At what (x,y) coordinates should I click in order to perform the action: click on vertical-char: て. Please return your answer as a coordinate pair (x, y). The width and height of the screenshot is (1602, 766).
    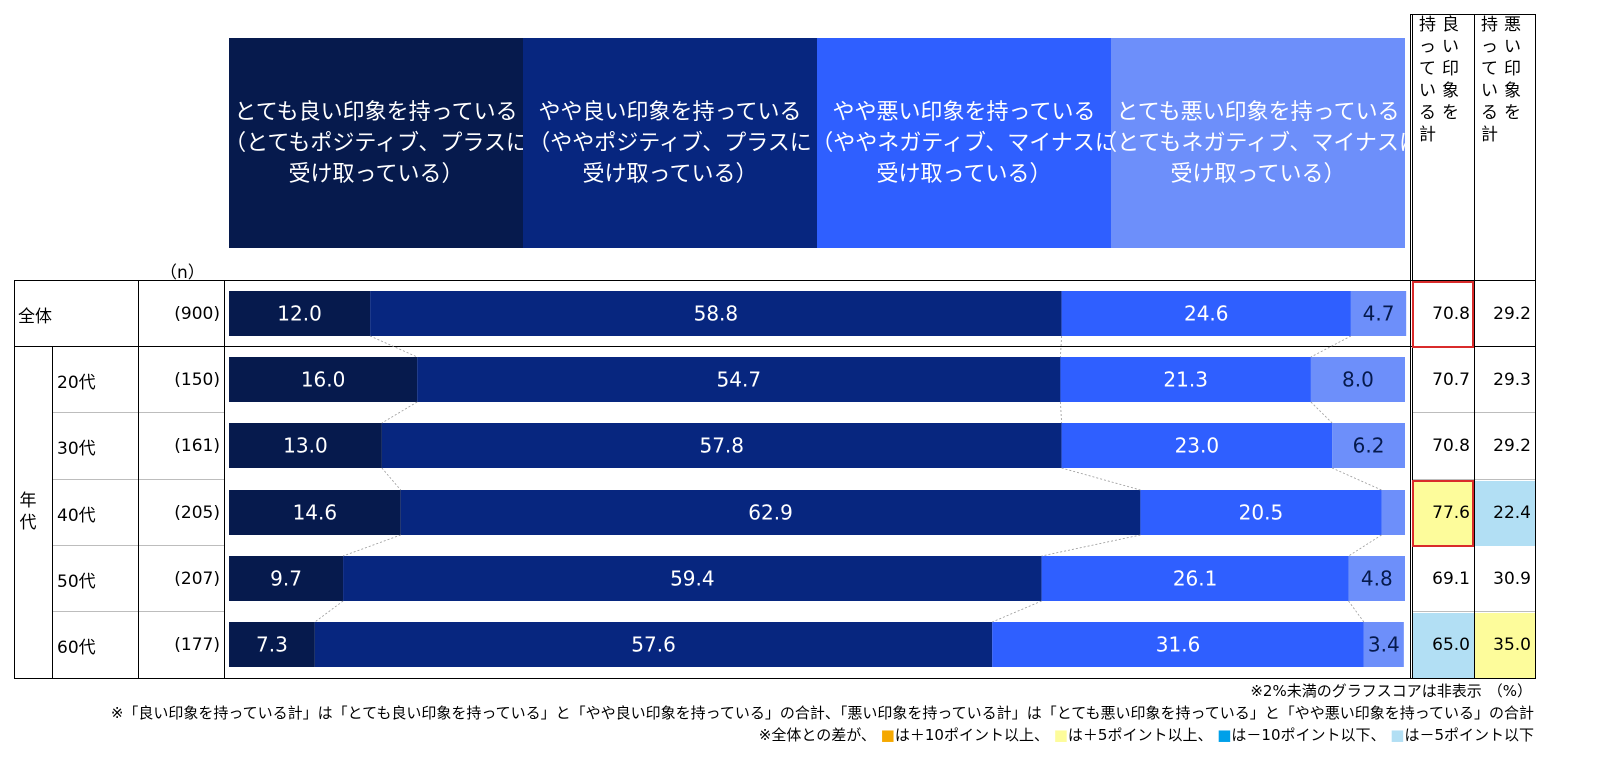
    Looking at the image, I should click on (1489, 69).